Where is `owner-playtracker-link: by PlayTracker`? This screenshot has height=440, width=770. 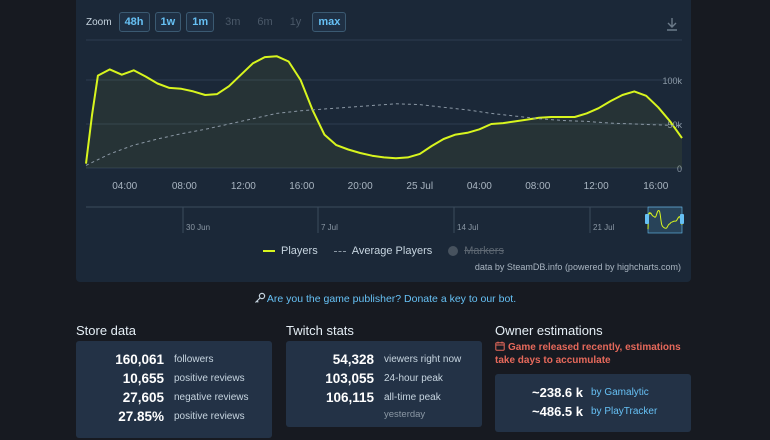 owner-playtracker-link: by PlayTracker is located at coordinates (624, 411).